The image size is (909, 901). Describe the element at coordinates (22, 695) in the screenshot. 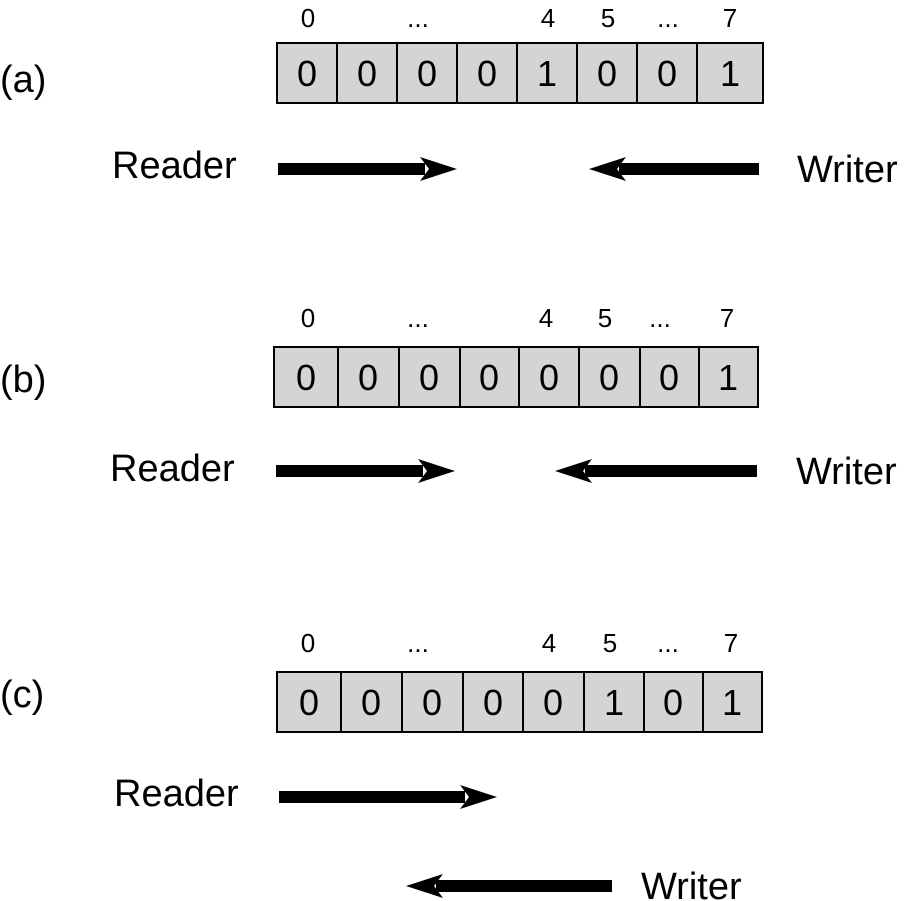

I see `panel-label: (c)` at that location.